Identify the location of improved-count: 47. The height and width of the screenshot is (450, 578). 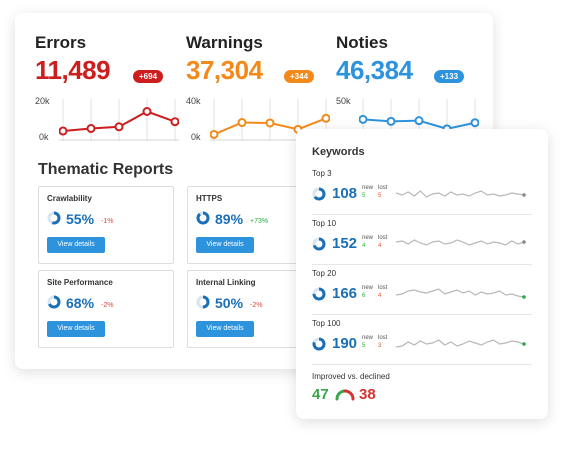
(320, 394).